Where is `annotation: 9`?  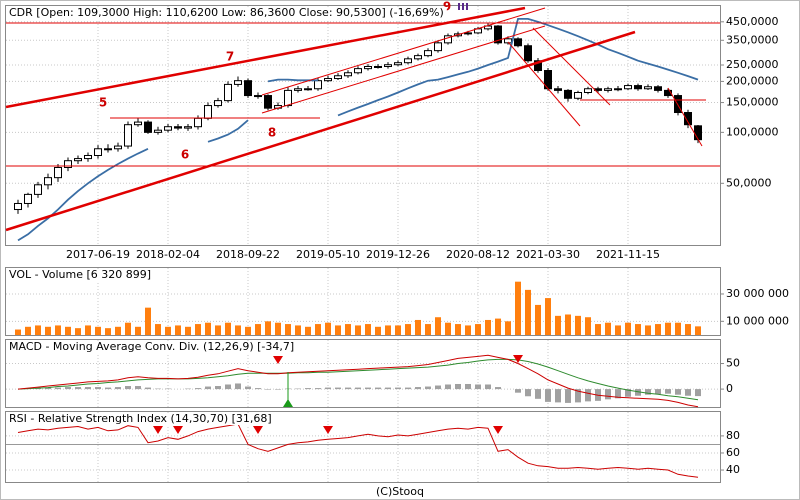
annotation: 9 is located at coordinates (447, 7).